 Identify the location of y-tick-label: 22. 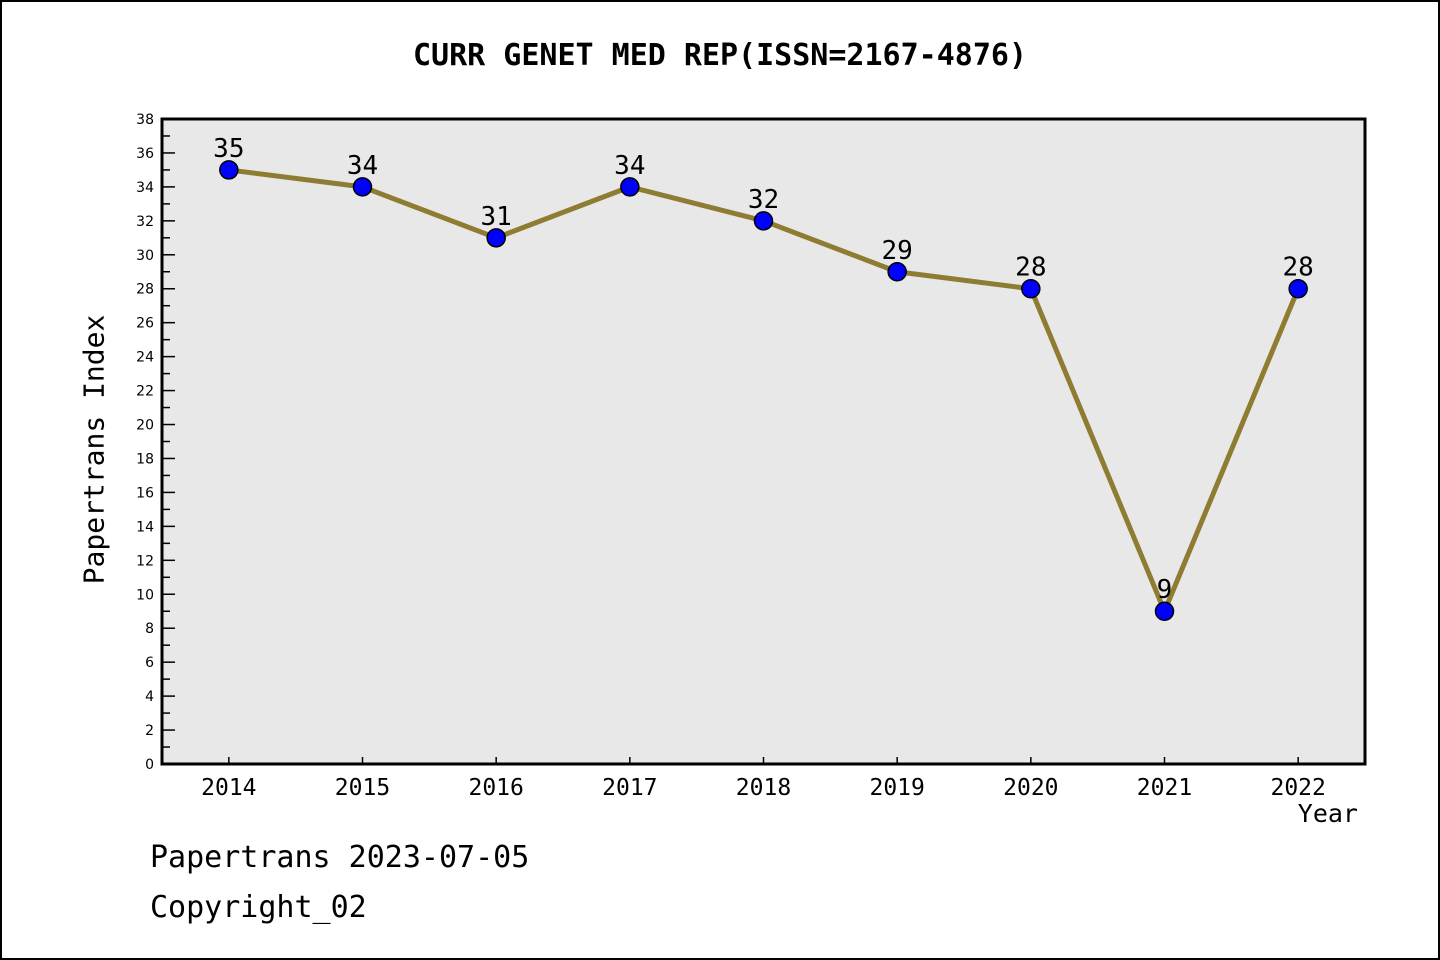
(145, 392).